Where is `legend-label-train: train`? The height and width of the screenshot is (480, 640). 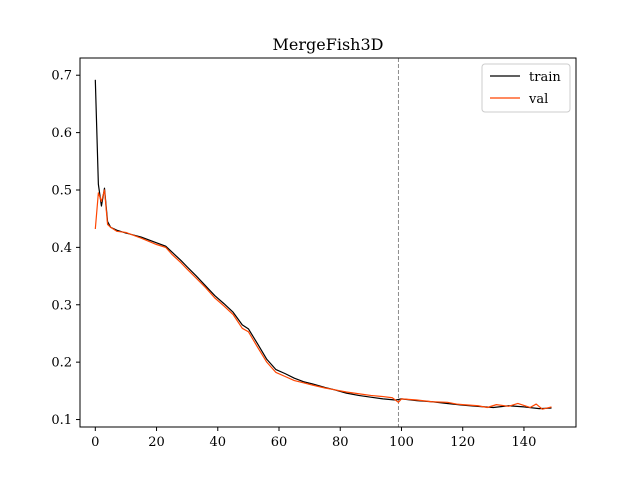
legend-label-train: train is located at coordinates (545, 77).